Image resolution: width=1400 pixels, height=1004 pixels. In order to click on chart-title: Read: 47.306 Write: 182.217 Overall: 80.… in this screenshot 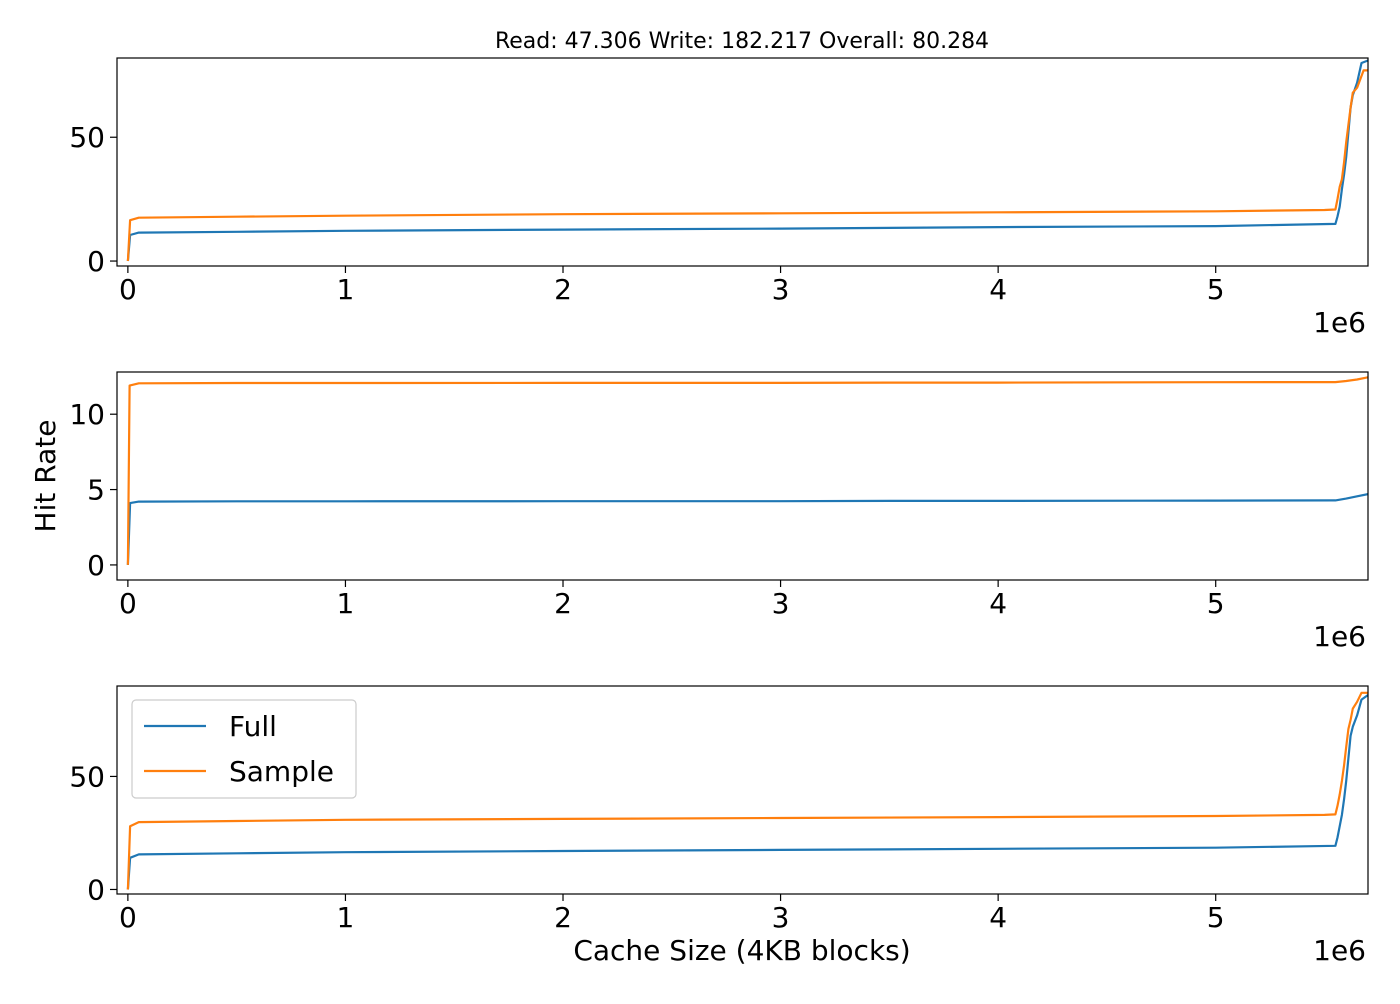, I will do `click(742, 41)`.